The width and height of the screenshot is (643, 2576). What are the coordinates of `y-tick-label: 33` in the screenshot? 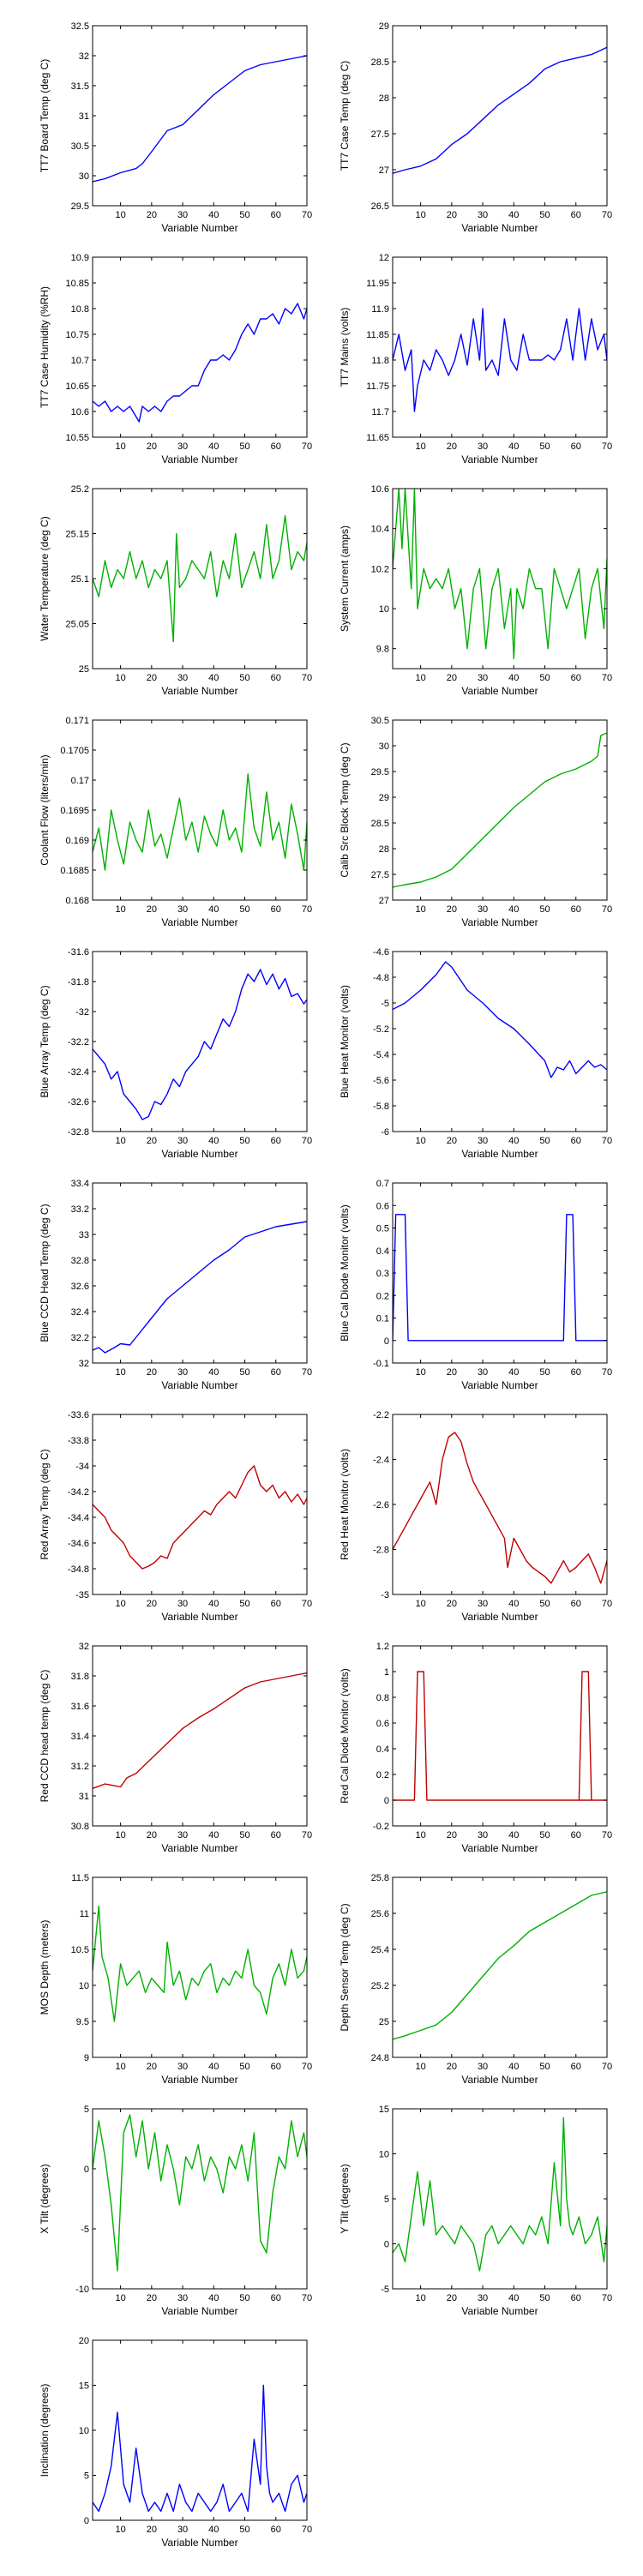 It's located at (84, 1235).